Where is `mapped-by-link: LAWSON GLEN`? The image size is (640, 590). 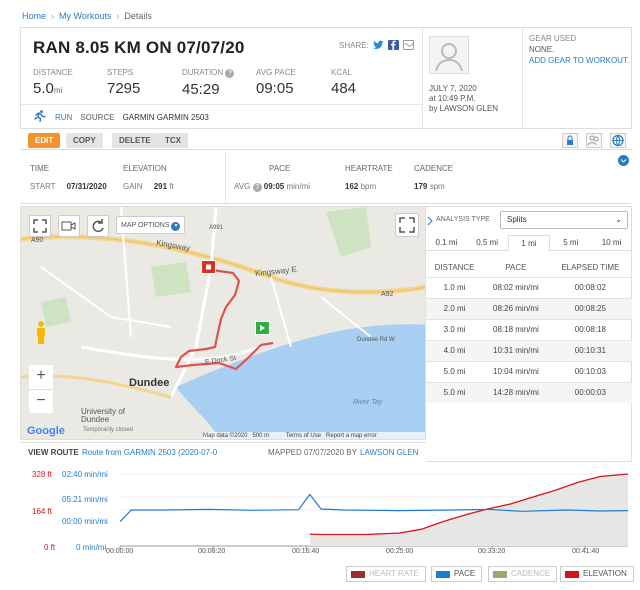
mapped-by-link: LAWSON GLEN is located at coordinates (389, 452).